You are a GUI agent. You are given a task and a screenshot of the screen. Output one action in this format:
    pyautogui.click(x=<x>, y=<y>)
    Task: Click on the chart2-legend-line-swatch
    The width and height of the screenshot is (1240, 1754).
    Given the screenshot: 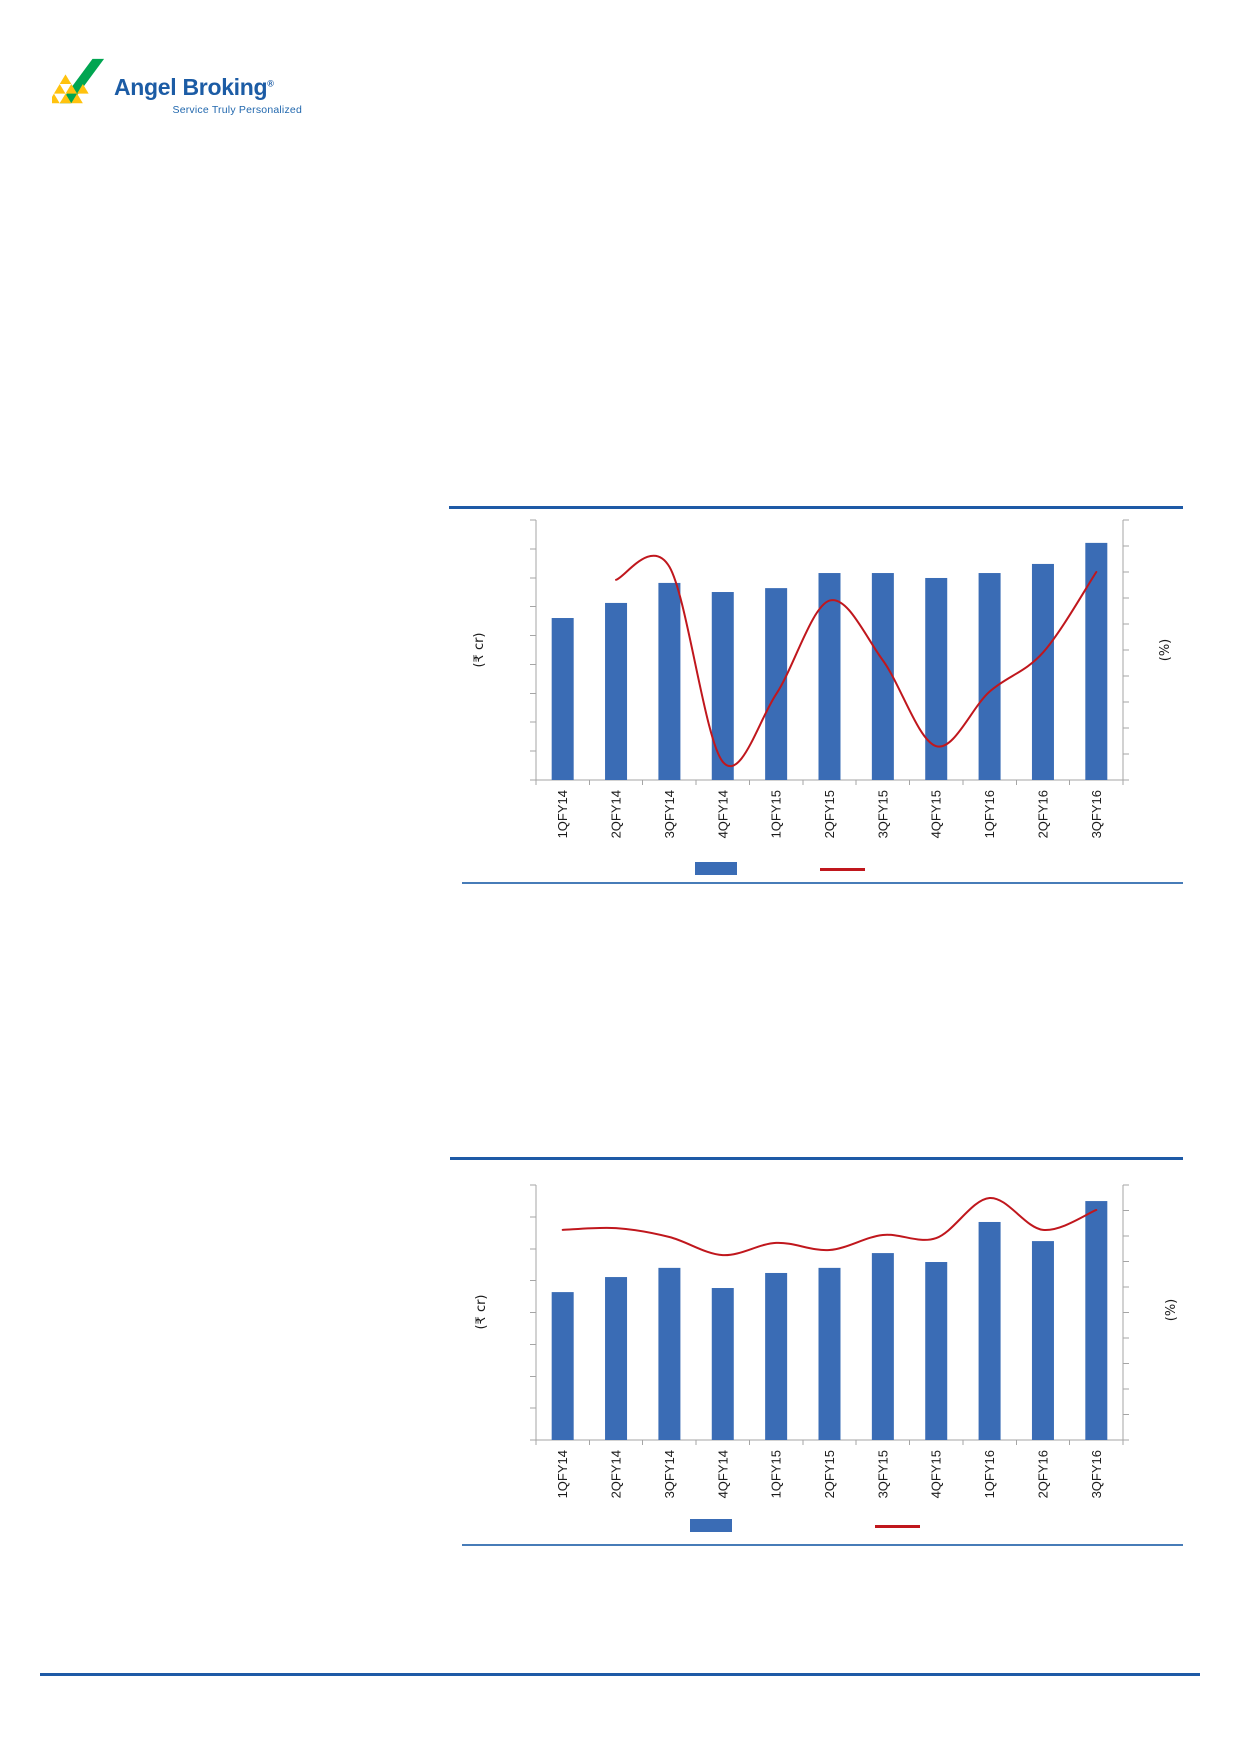 What is the action you would take?
    pyautogui.click(x=897, y=1526)
    